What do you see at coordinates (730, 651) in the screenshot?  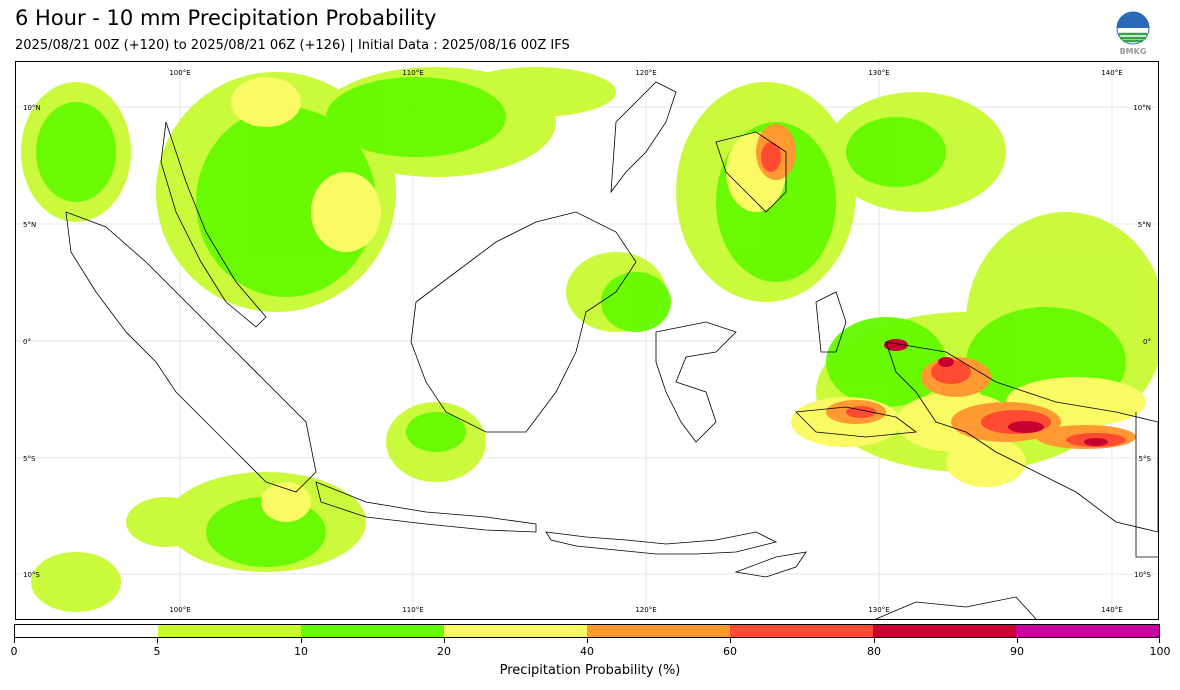 I see `colorbar-tick-label: 60` at bounding box center [730, 651].